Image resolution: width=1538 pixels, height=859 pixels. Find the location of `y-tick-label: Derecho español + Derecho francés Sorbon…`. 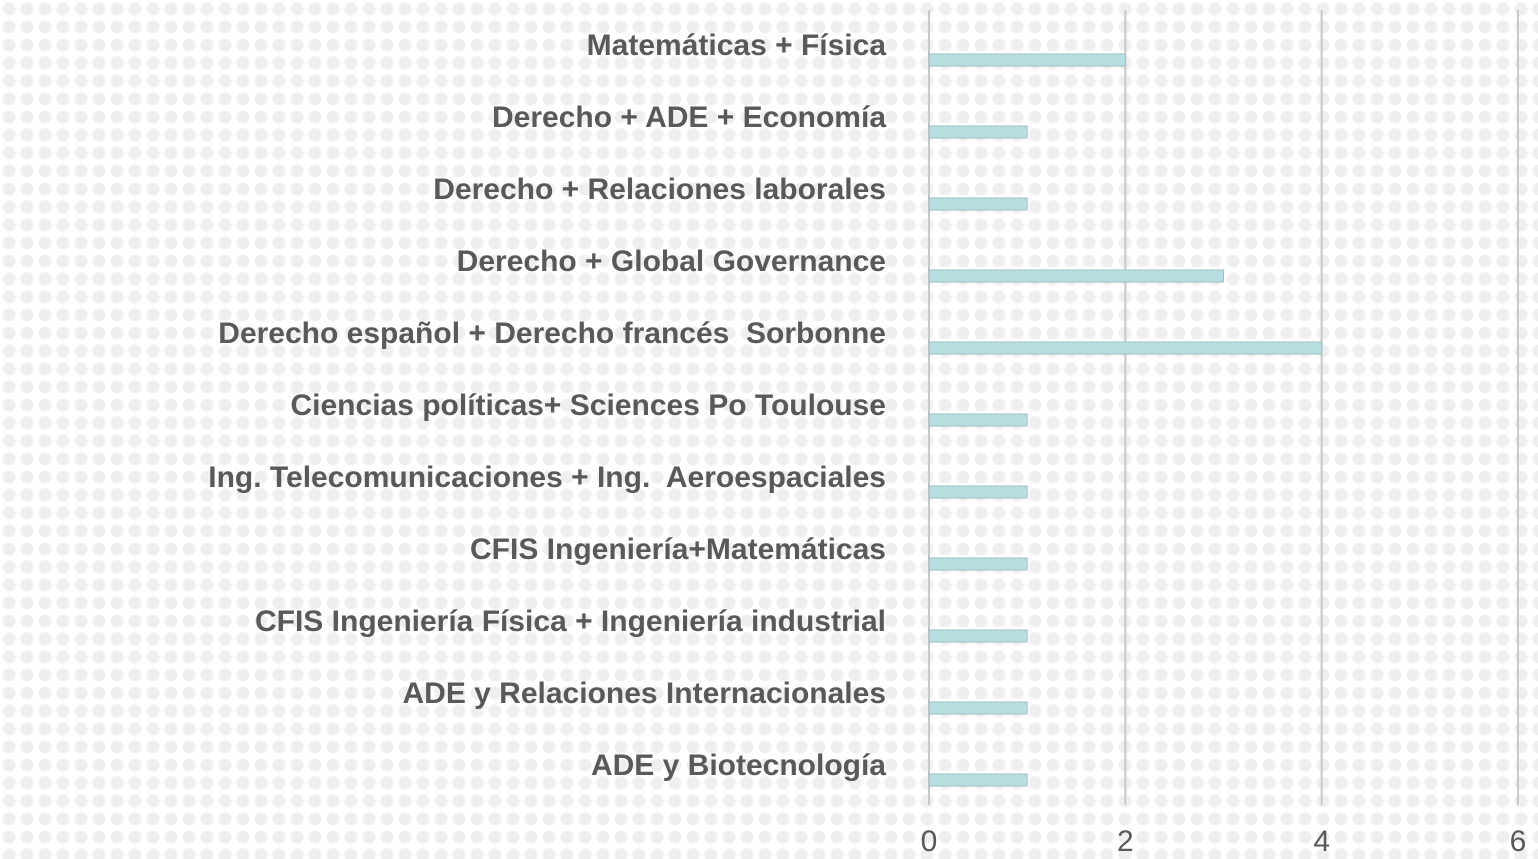

y-tick-label: Derecho español + Derecho francés Sorbon… is located at coordinates (552, 333).